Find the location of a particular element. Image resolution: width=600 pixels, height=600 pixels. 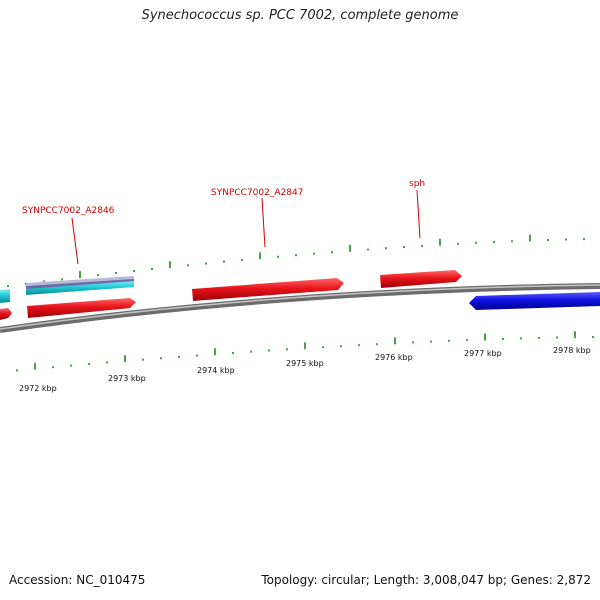

gene-a2846-arrow is located at coordinates (81, 308).